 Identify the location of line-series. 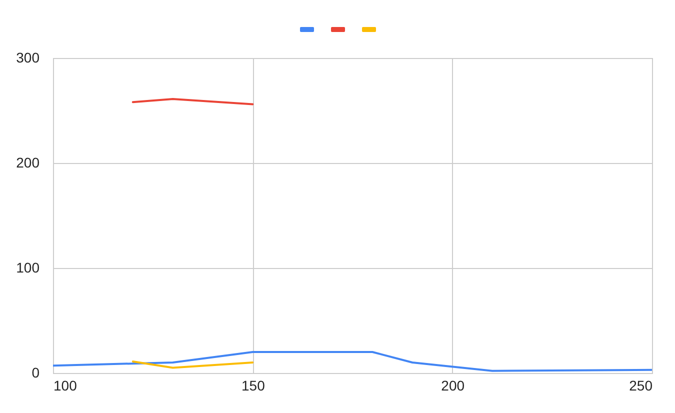
(352, 361).